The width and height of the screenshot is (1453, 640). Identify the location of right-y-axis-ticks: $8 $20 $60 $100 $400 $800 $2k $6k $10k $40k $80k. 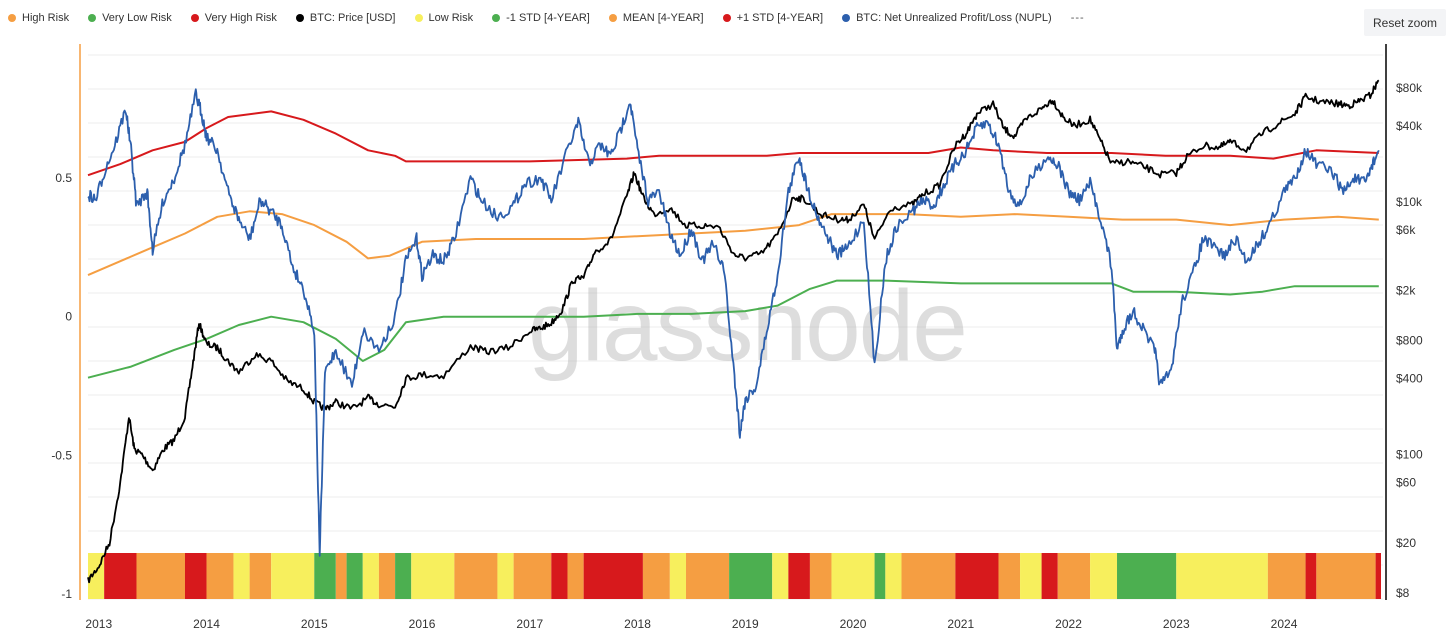
(1409, 340).